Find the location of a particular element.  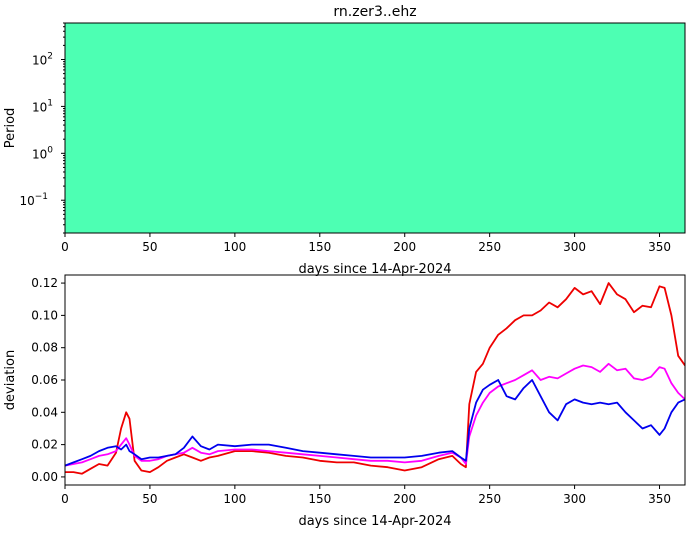

line-y-tick-label: 0.08 is located at coordinates (44, 348).